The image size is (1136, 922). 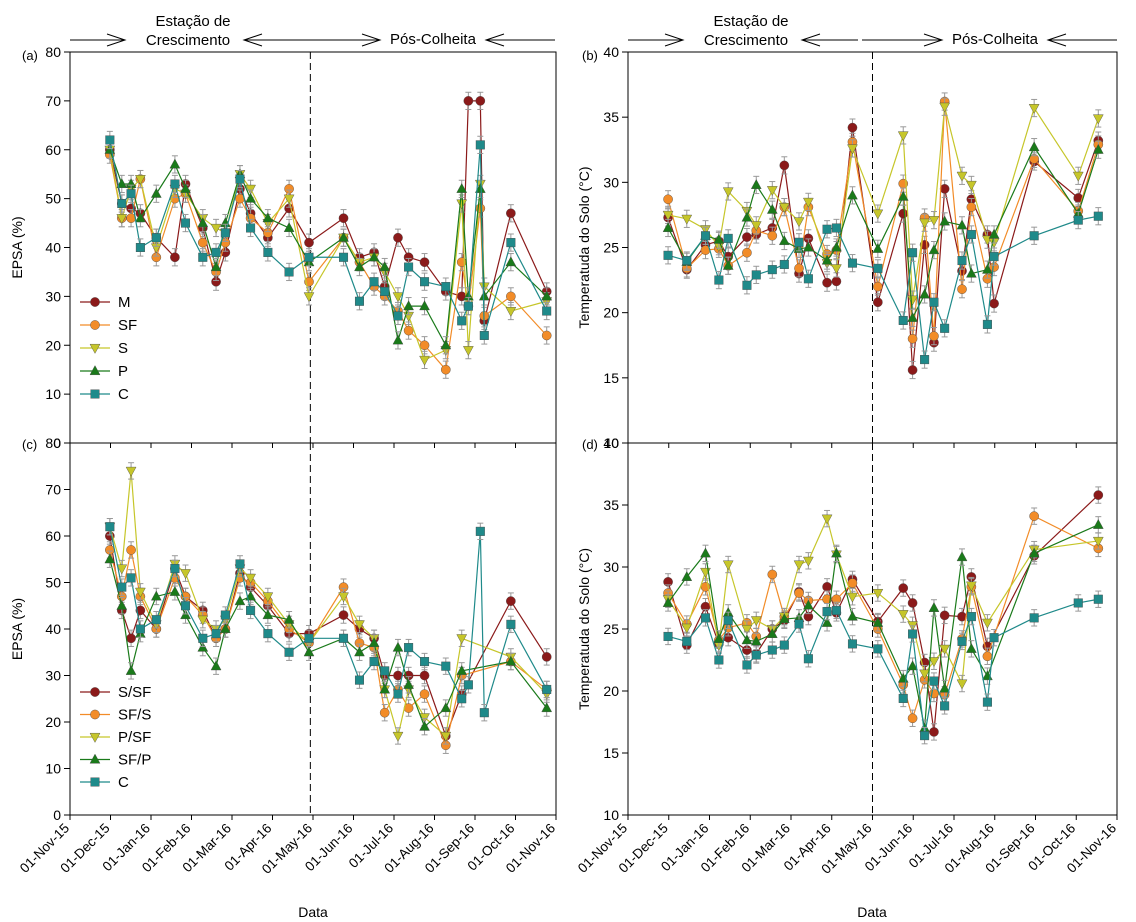 What do you see at coordinates (134, 737) in the screenshot?
I see `legend-label: P/SF` at bounding box center [134, 737].